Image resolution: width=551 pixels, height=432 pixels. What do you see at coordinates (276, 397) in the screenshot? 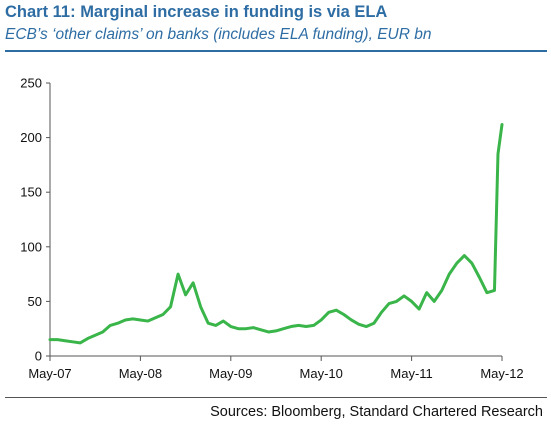
I see `footer-divider` at bounding box center [276, 397].